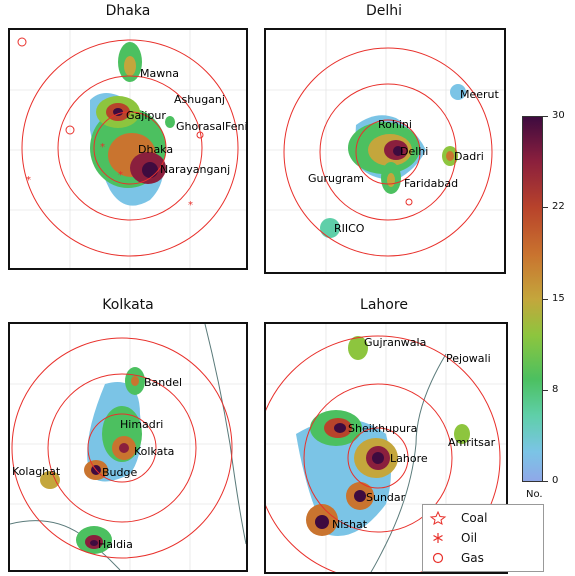 The height and width of the screenshot is (576, 575). Describe the element at coordinates (384, 11) in the screenshot. I see `panel-title-delhi: Delhi` at that location.